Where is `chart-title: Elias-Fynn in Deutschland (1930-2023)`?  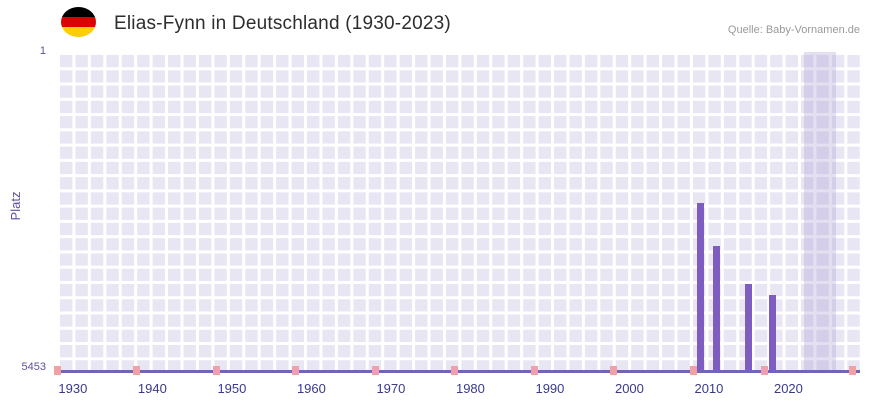
chart-title: Elias-Fynn in Deutschland (1930-2023) is located at coordinates (282, 23).